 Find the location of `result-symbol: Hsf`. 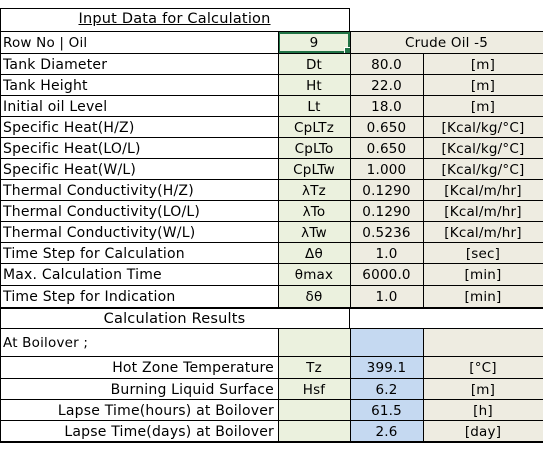

result-symbol: Hsf is located at coordinates (314, 389).